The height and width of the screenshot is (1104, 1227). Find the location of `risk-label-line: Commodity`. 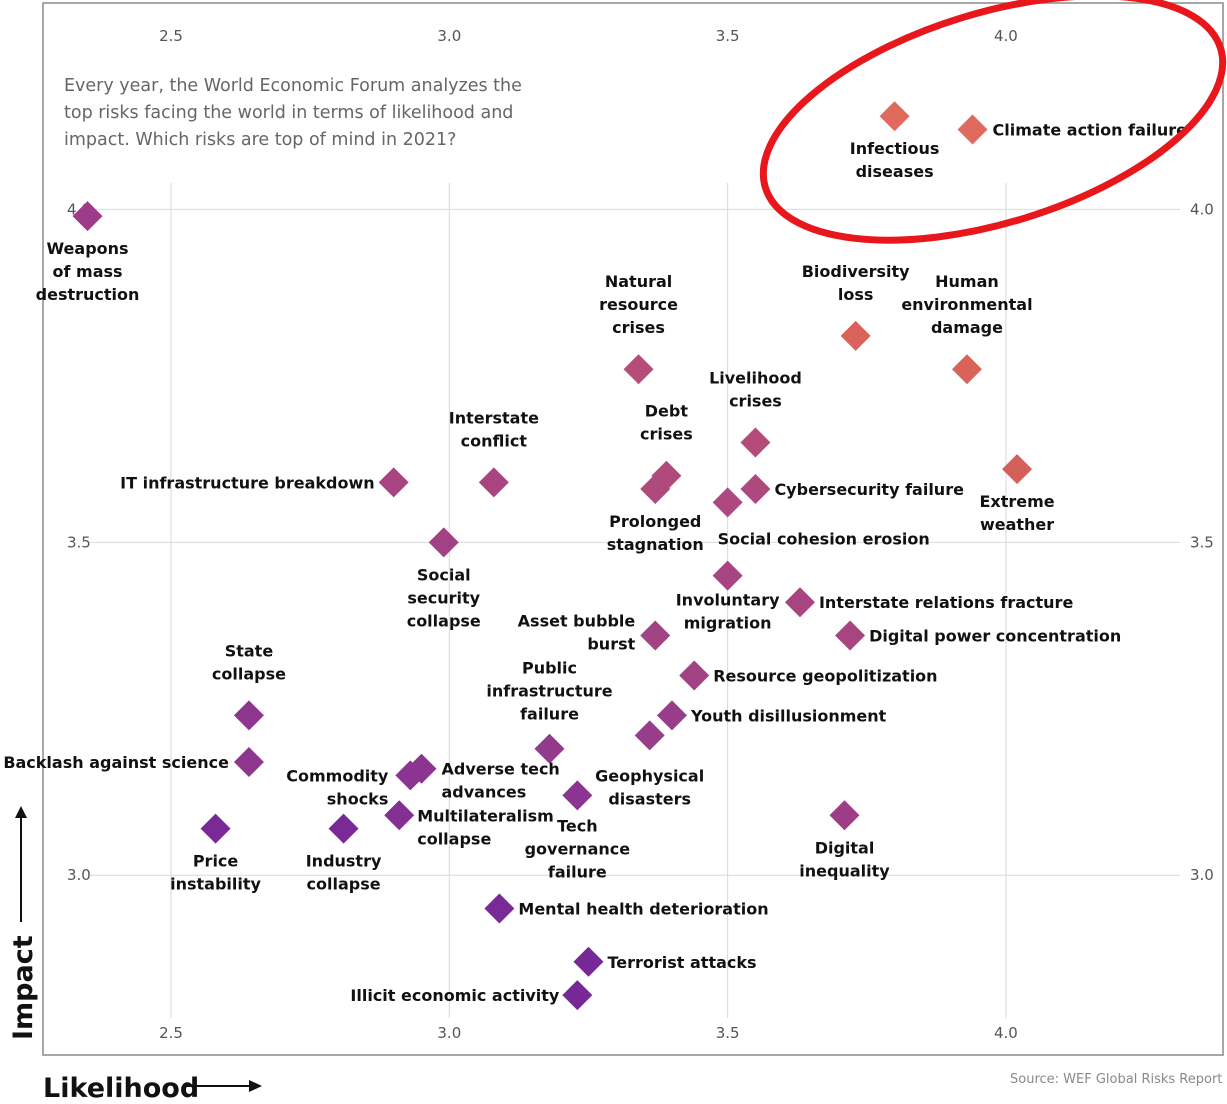

risk-label-line: Commodity is located at coordinates (337, 775).